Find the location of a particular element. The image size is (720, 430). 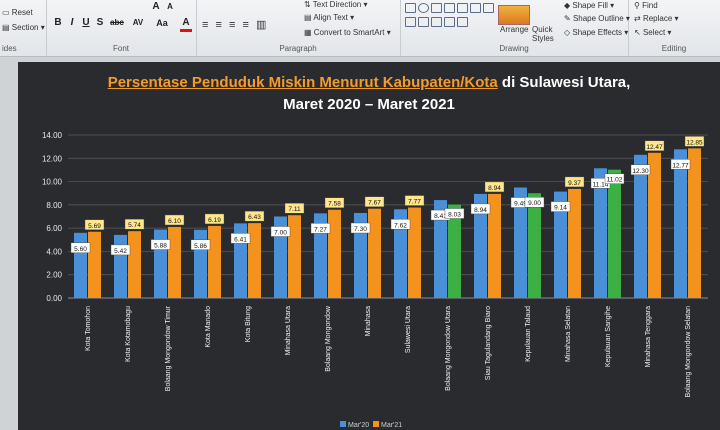

shape-effects-button: ◇ Shape Effects ▾ is located at coordinates (596, 32).